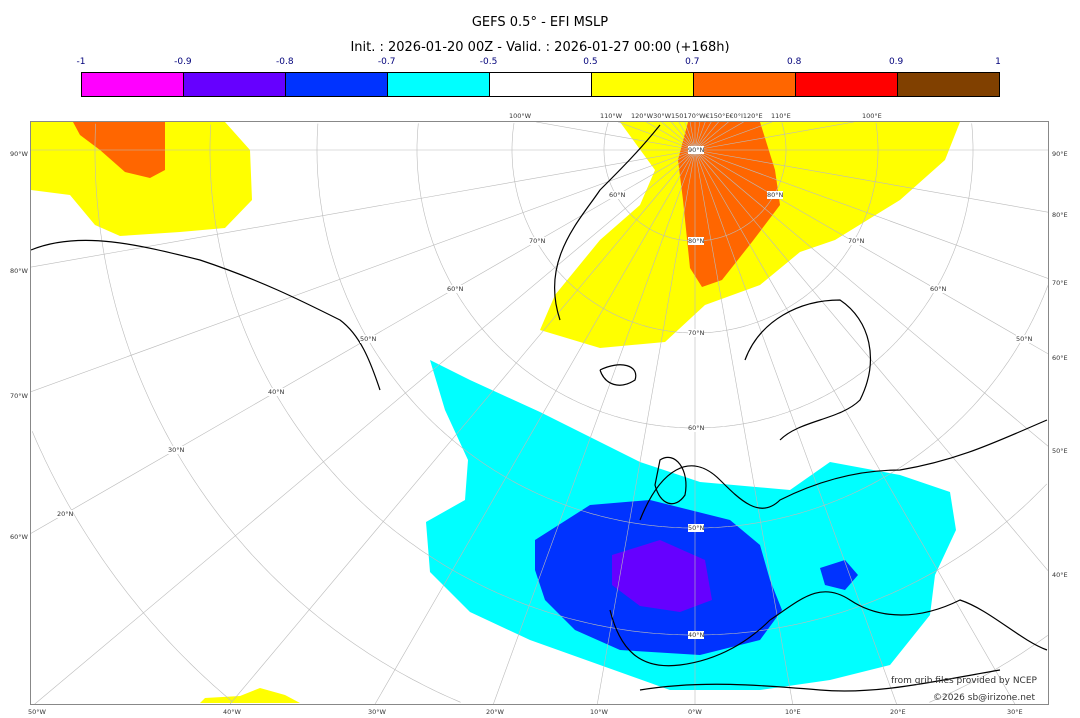 This screenshot has height=718, width=1080. I want to click on efi-orange-arctic, so click(729, 204).